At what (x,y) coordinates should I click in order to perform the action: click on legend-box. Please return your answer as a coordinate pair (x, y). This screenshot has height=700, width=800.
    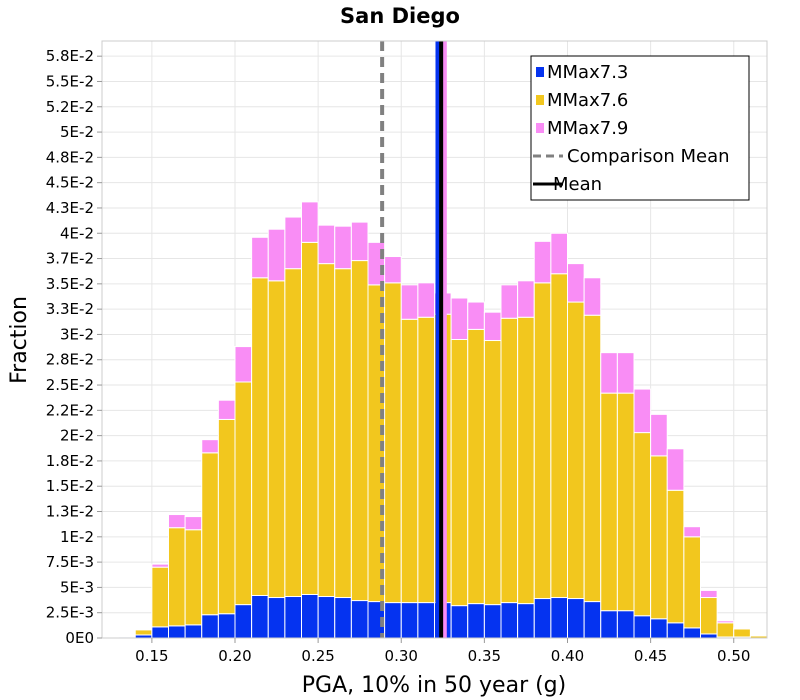
    Looking at the image, I should click on (640, 128).